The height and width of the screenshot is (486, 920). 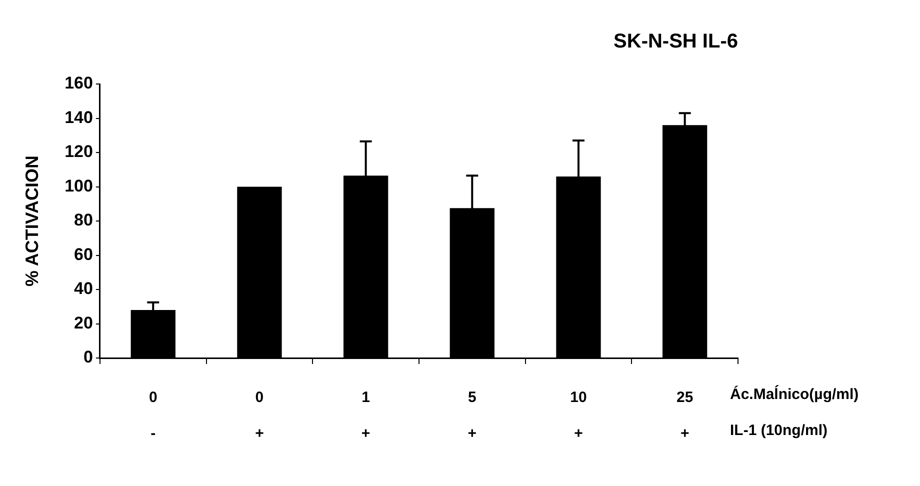 What do you see at coordinates (78, 117) in the screenshot?
I see `y-tick-label: 140` at bounding box center [78, 117].